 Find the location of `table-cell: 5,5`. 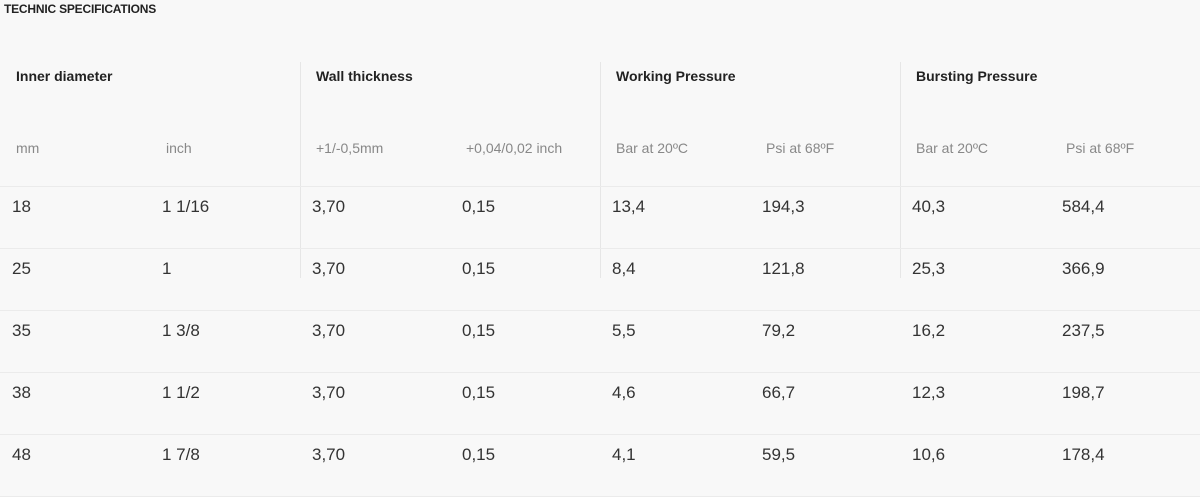

table-cell: 5,5 is located at coordinates (624, 330).